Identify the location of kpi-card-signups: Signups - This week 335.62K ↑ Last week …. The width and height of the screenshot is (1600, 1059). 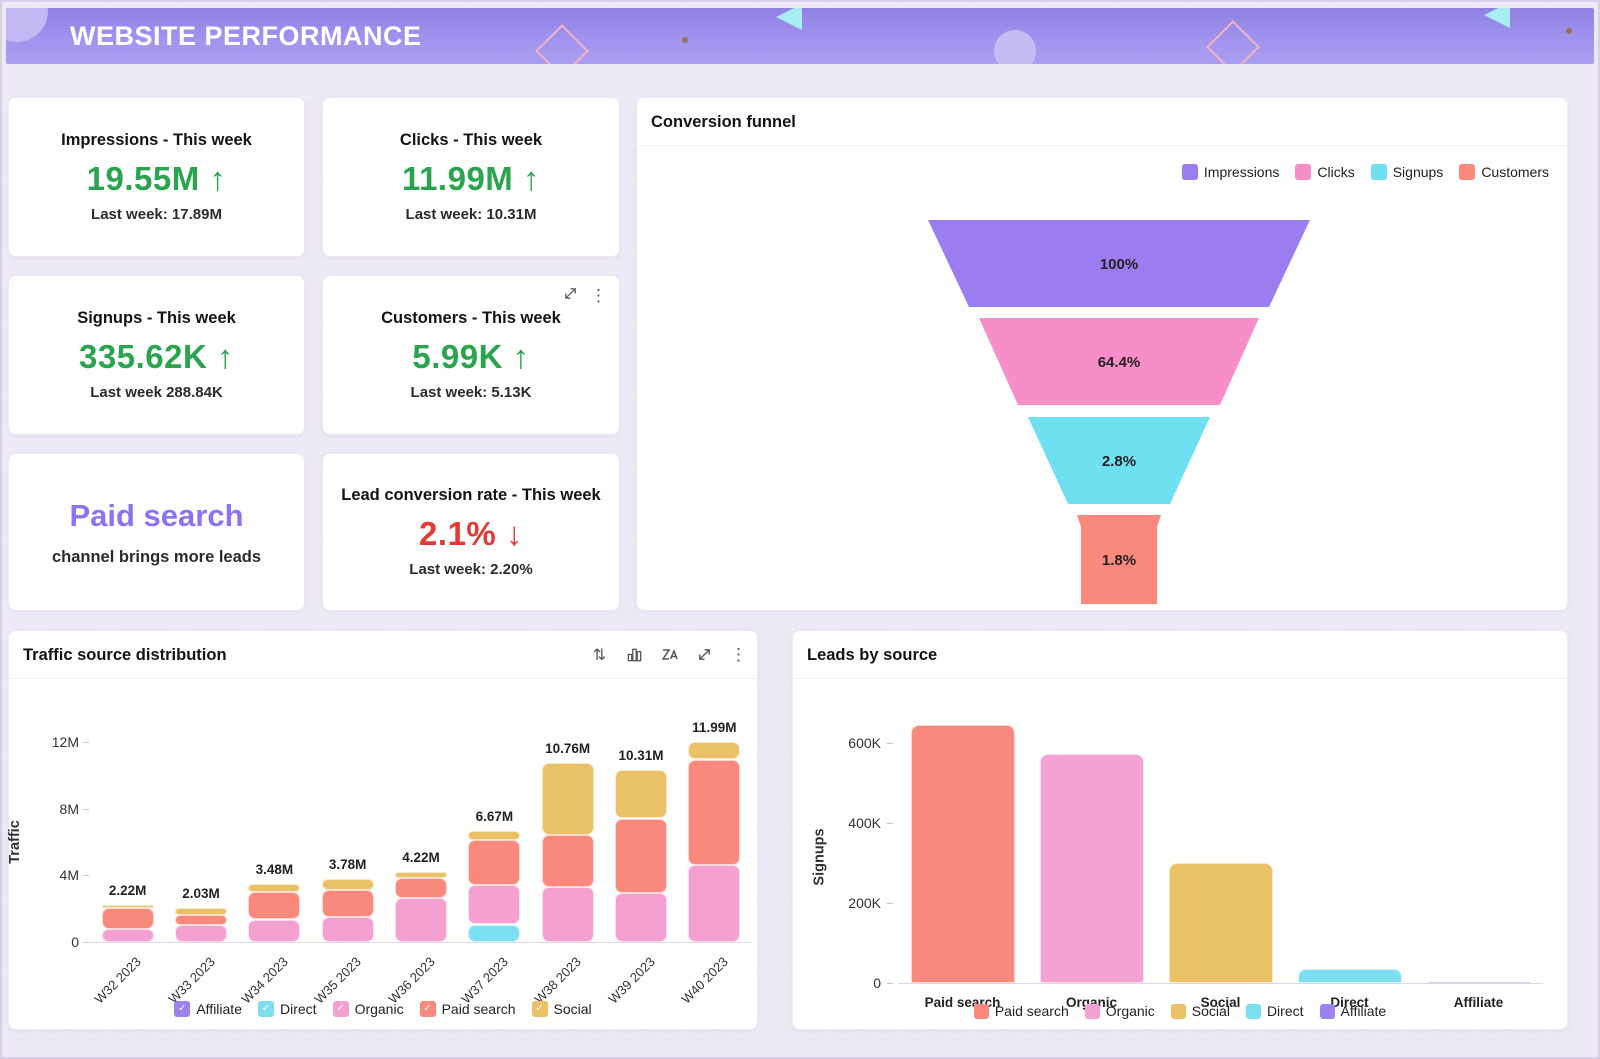
(156, 355).